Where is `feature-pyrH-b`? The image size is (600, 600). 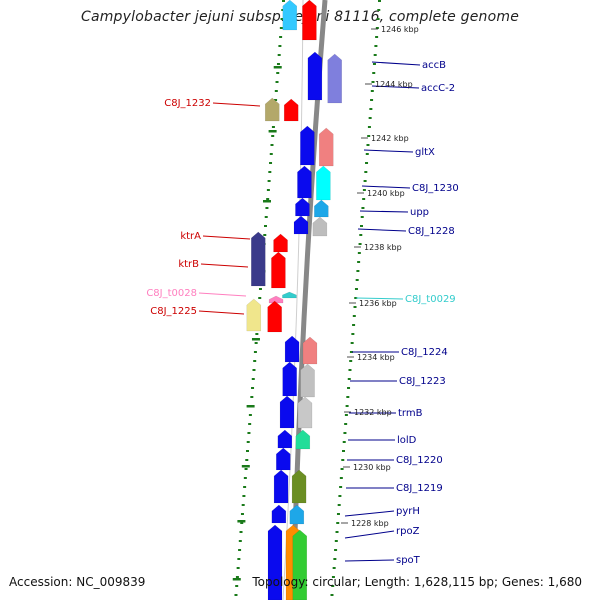
feature-pyrH-b is located at coordinates (297, 514).